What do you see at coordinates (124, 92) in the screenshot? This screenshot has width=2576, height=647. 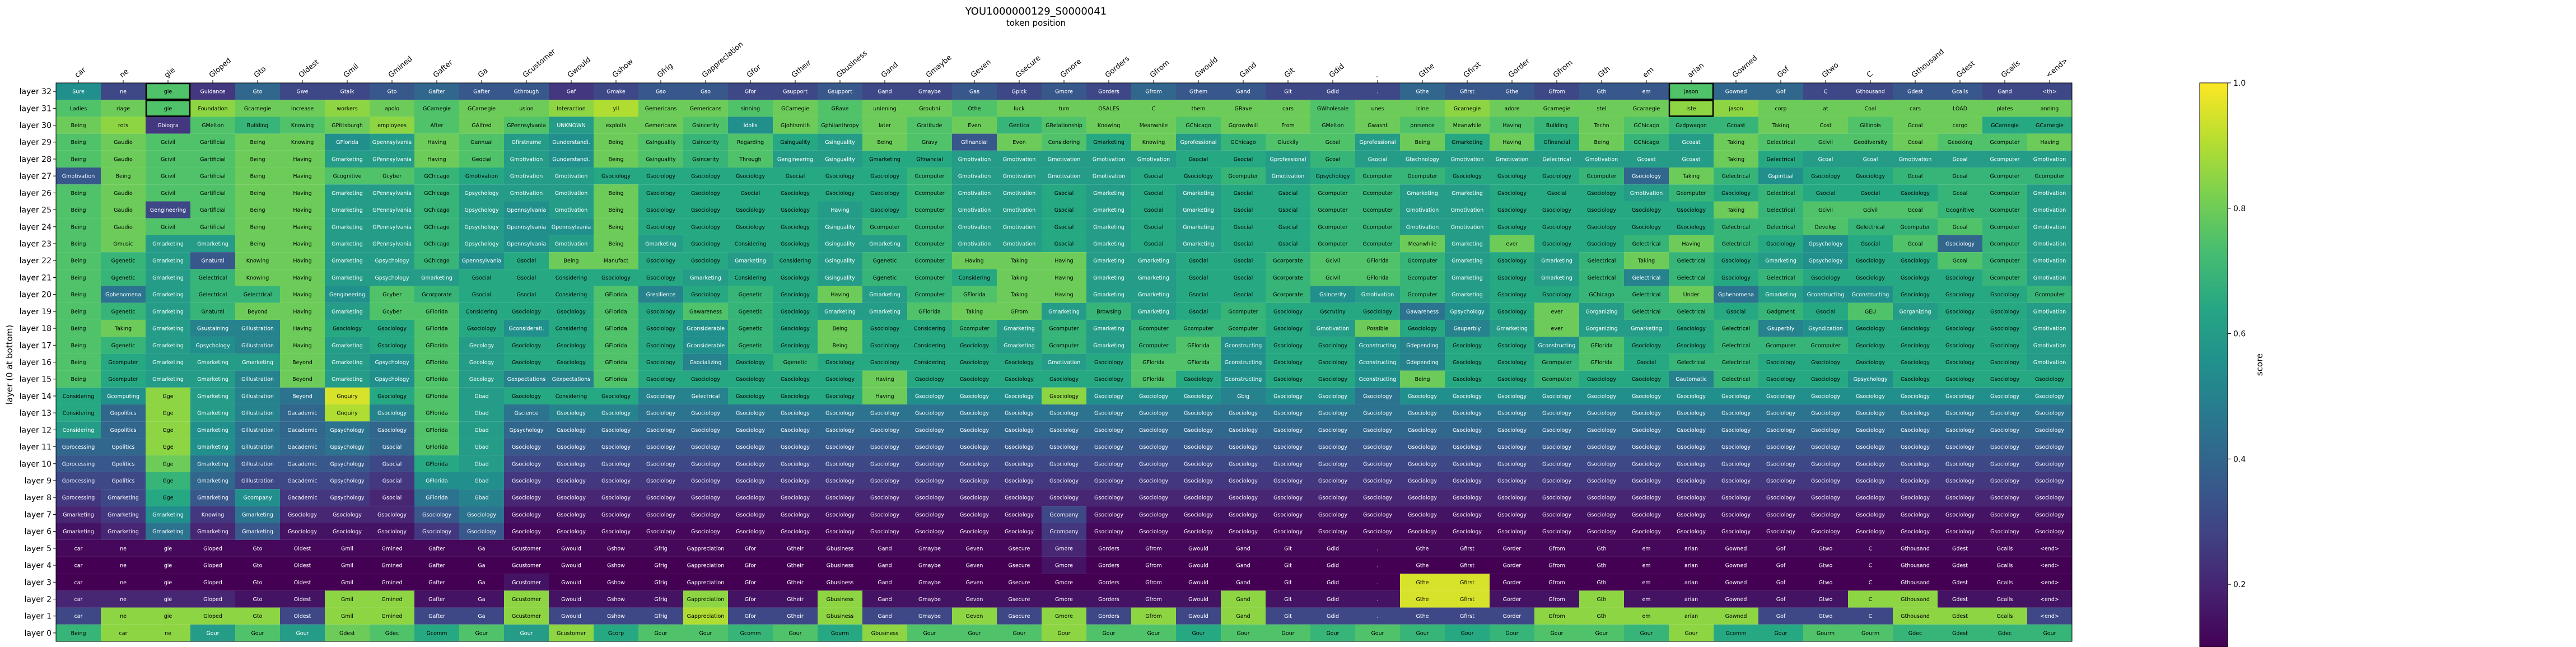 I see `cell-token-label: ne` at bounding box center [124, 92].